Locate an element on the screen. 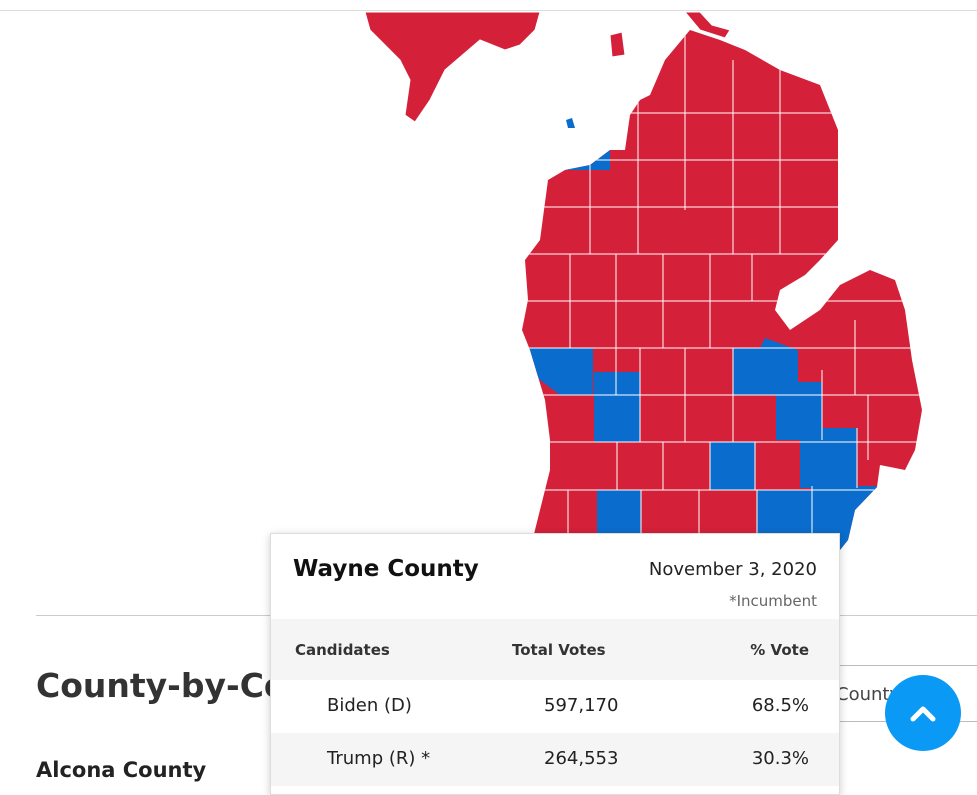  table-header: Candidates Total Votes % Vote is located at coordinates (555, 649).